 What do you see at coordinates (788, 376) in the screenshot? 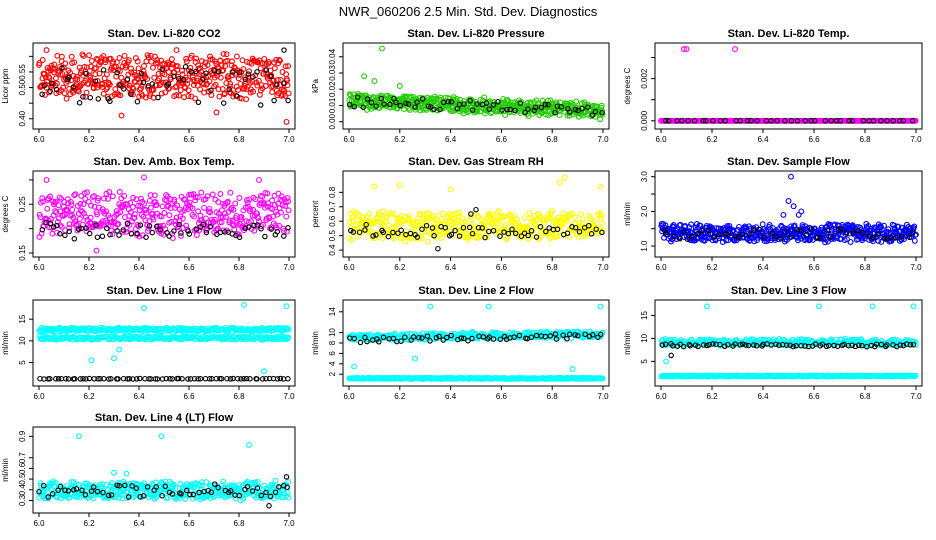
I see `series-lo` at bounding box center [788, 376].